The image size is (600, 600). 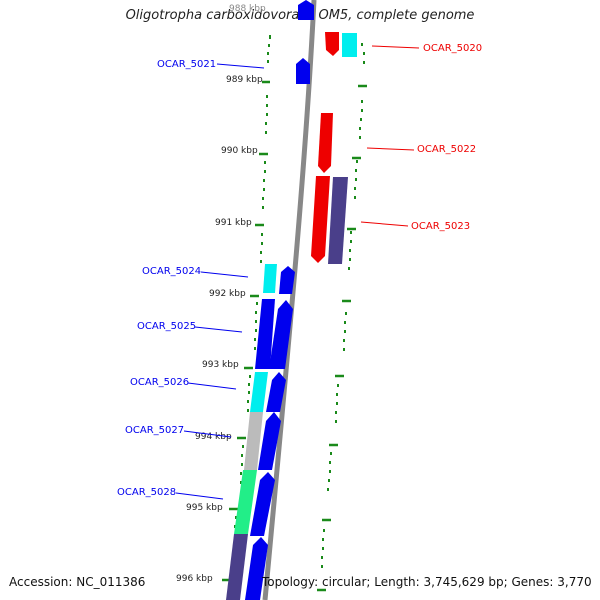 What do you see at coordinates (233, 223) in the screenshot?
I see `kbp-label: 991 kbp` at bounding box center [233, 223].